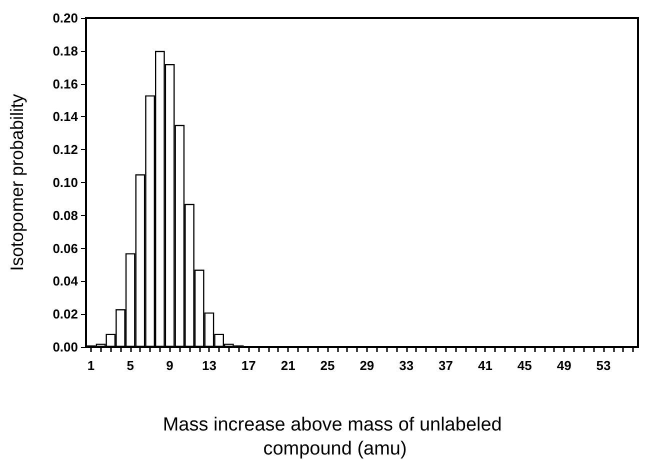 This screenshot has height=474, width=646. Describe the element at coordinates (603, 365) in the screenshot. I see `x-tick-label: 53` at that location.